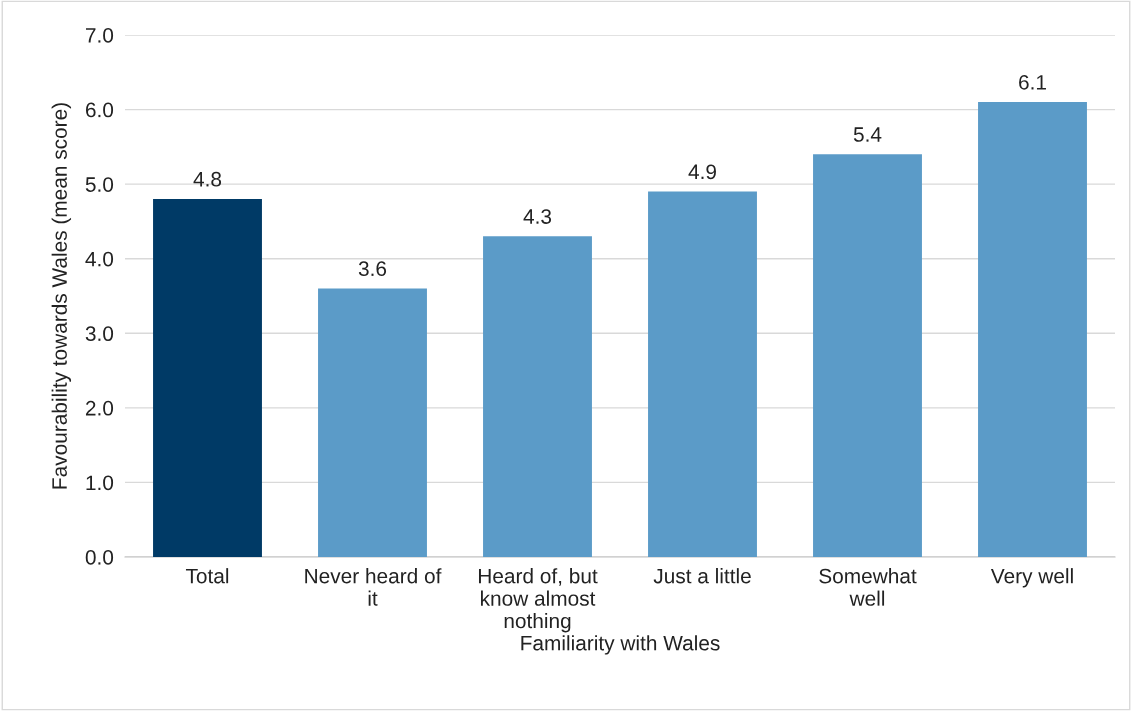 Image resolution: width=1132 pixels, height=711 pixels. What do you see at coordinates (868, 587) in the screenshot?
I see `x-tick-label: Somewhat well` at bounding box center [868, 587].